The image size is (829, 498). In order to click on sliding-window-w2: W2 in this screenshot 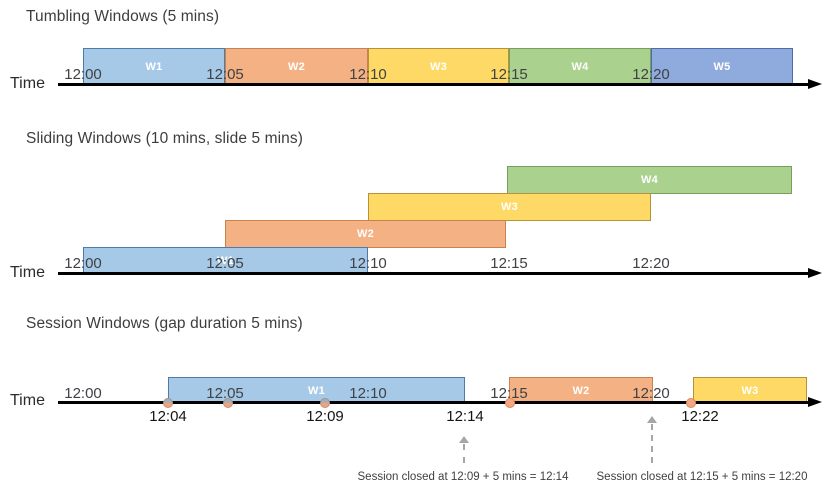, I will do `click(365, 234)`.